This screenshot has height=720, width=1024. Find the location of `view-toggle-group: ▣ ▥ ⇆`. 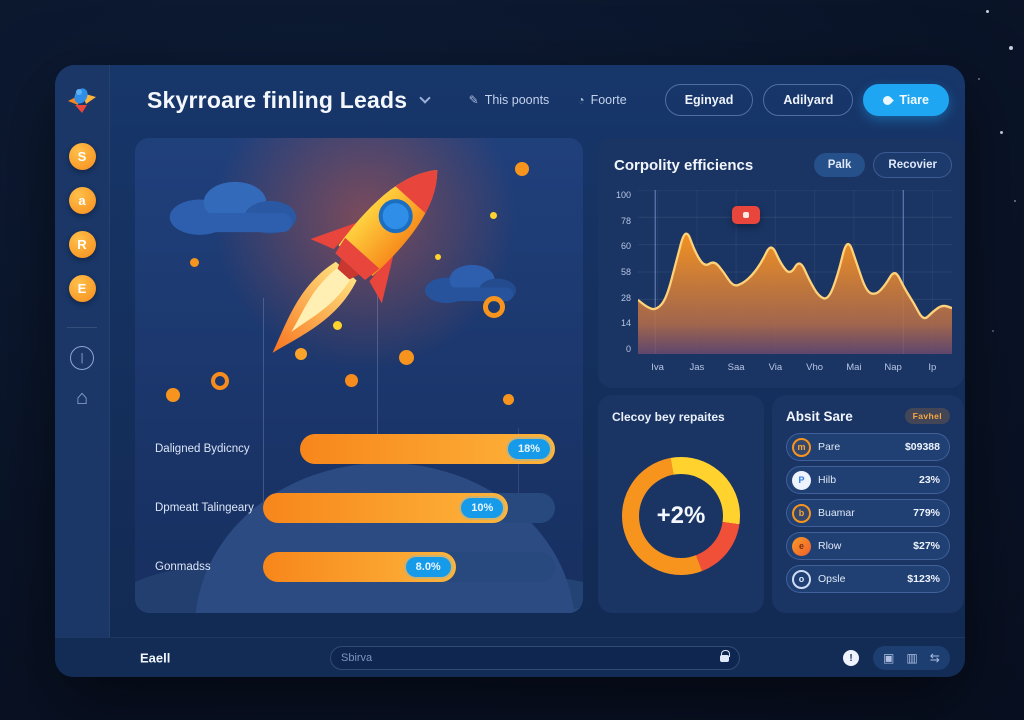

view-toggle-group: ▣ ▥ ⇆ is located at coordinates (911, 658).